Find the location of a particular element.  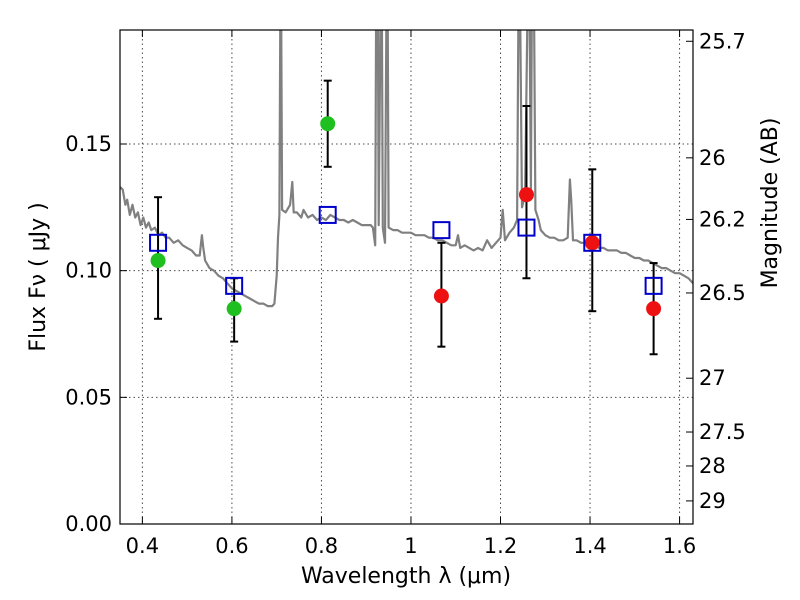

y2-tick-label: 27.5 is located at coordinates (722, 432).